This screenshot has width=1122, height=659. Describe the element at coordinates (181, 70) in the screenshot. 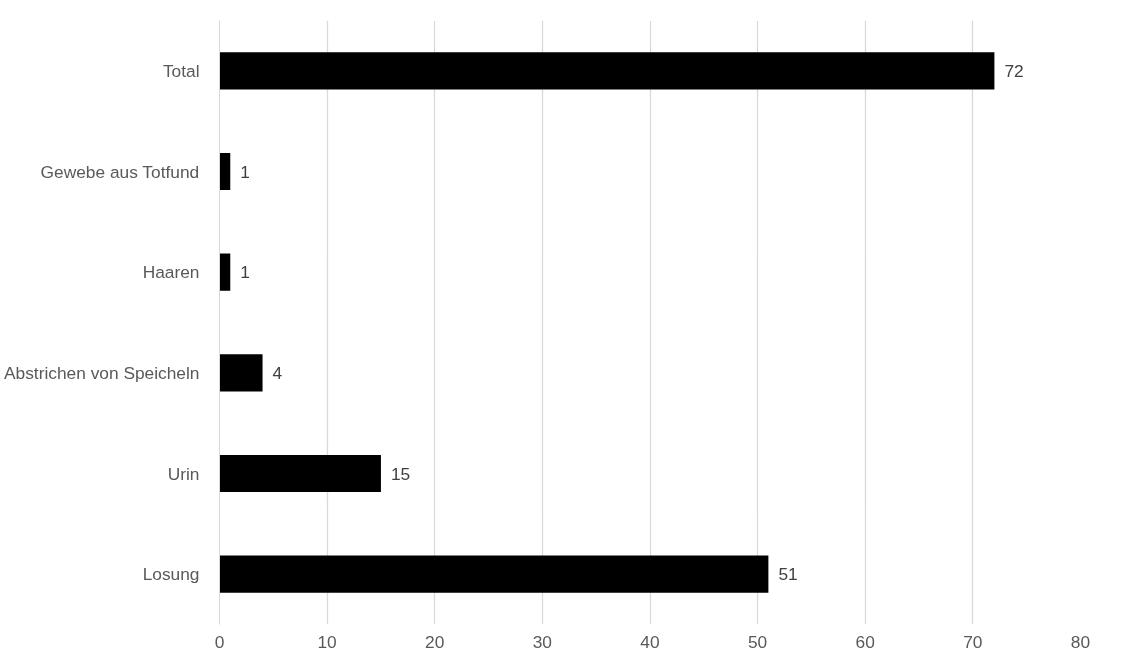

I see `y-tick-label: Total` at that location.